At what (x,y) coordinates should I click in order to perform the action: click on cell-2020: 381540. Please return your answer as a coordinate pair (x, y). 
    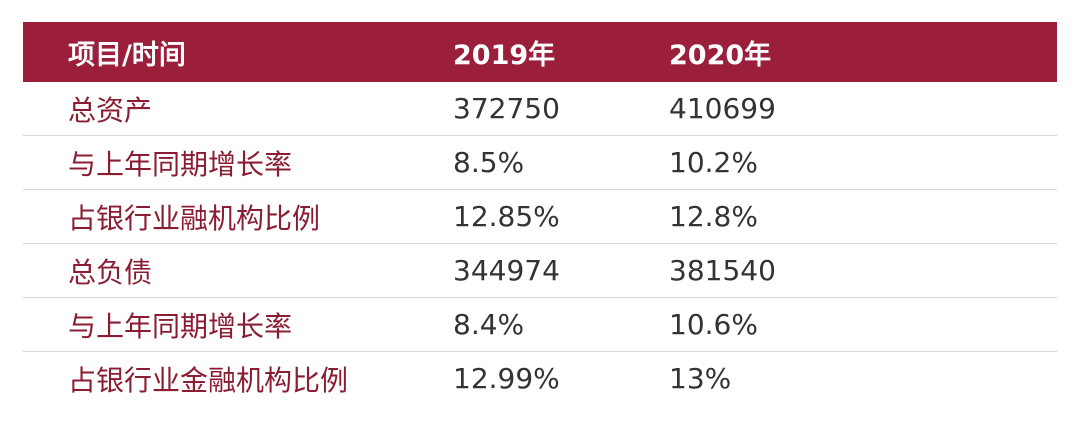
    Looking at the image, I should click on (863, 270).